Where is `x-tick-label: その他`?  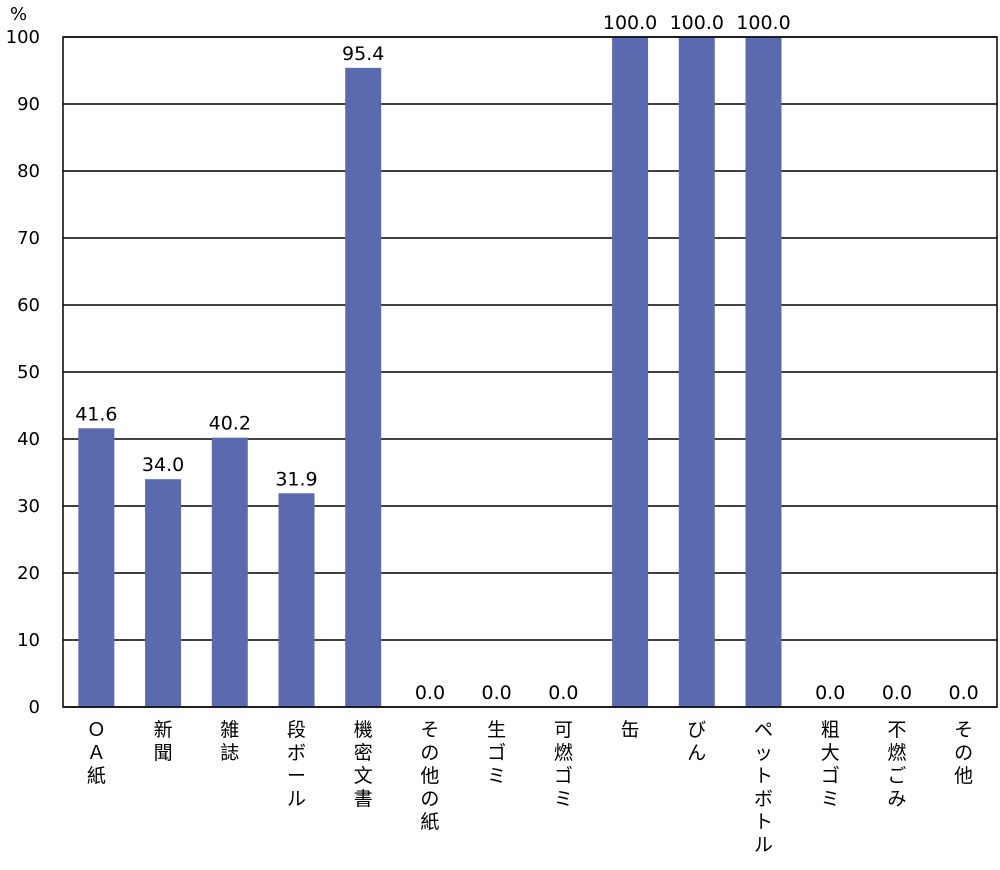
x-tick-label: その他 is located at coordinates (963, 753).